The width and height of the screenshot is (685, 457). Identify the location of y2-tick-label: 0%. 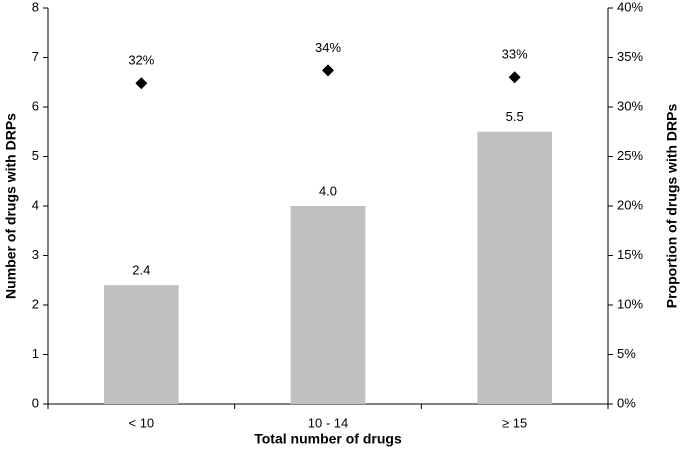
(626, 402).